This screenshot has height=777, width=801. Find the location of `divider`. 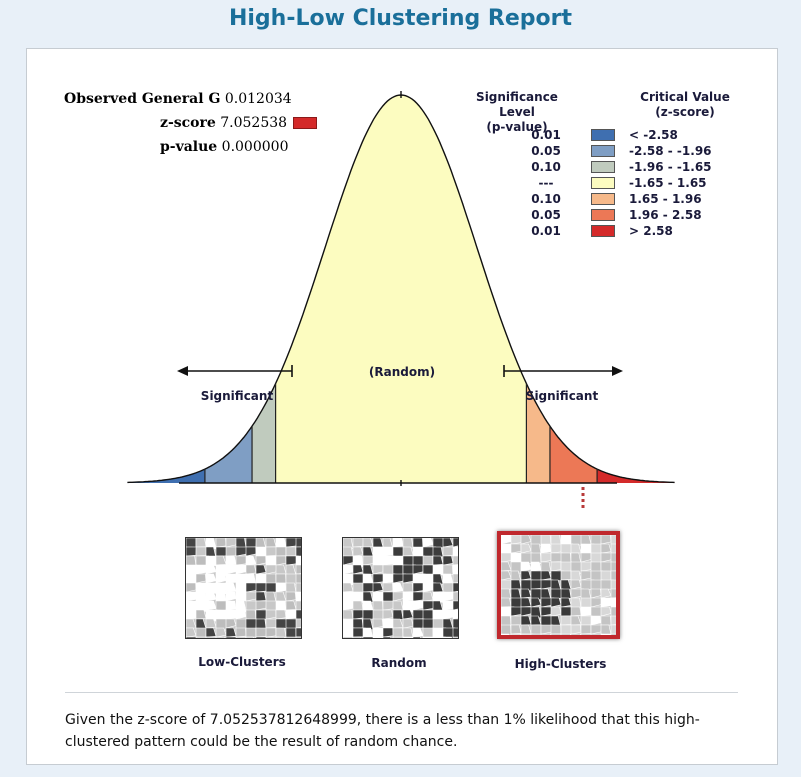

divider is located at coordinates (401, 692).